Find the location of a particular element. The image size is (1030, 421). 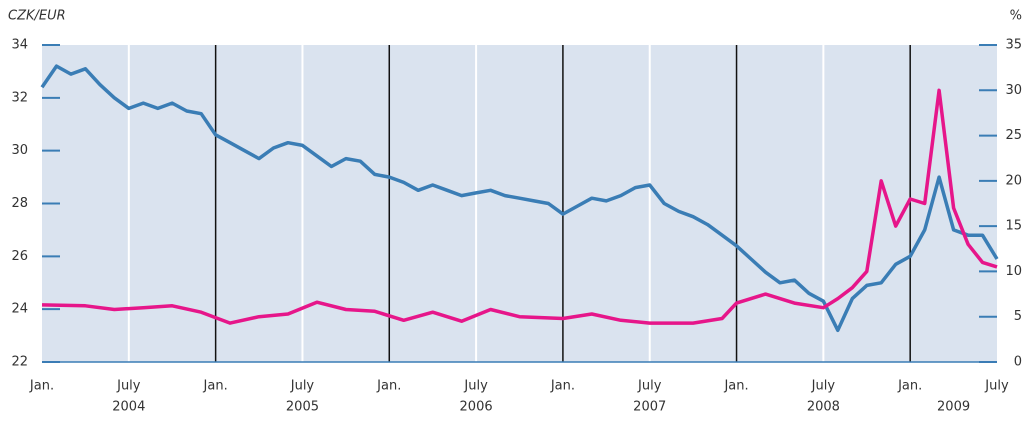

year-label: 2007 is located at coordinates (649, 407).